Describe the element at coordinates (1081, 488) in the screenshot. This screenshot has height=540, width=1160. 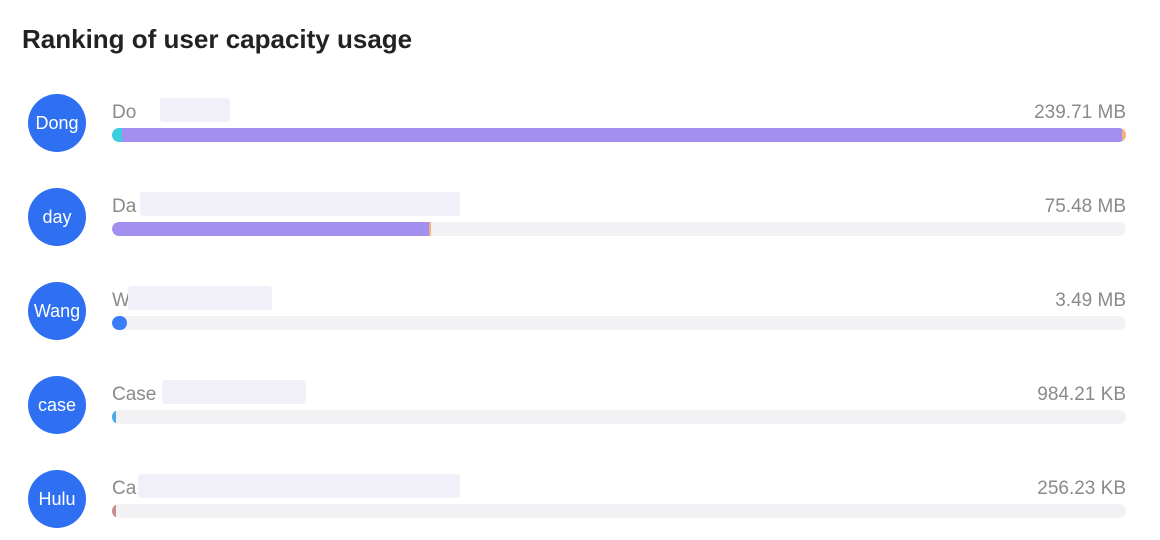
I see `usage-label: 256.23 KB` at that location.